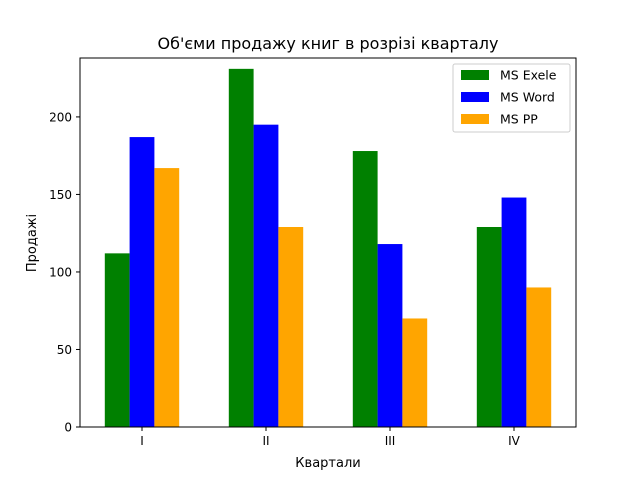 The width and height of the screenshot is (640, 480). Describe the element at coordinates (327, 463) in the screenshot. I see `x-axis-label: Квартали` at that location.